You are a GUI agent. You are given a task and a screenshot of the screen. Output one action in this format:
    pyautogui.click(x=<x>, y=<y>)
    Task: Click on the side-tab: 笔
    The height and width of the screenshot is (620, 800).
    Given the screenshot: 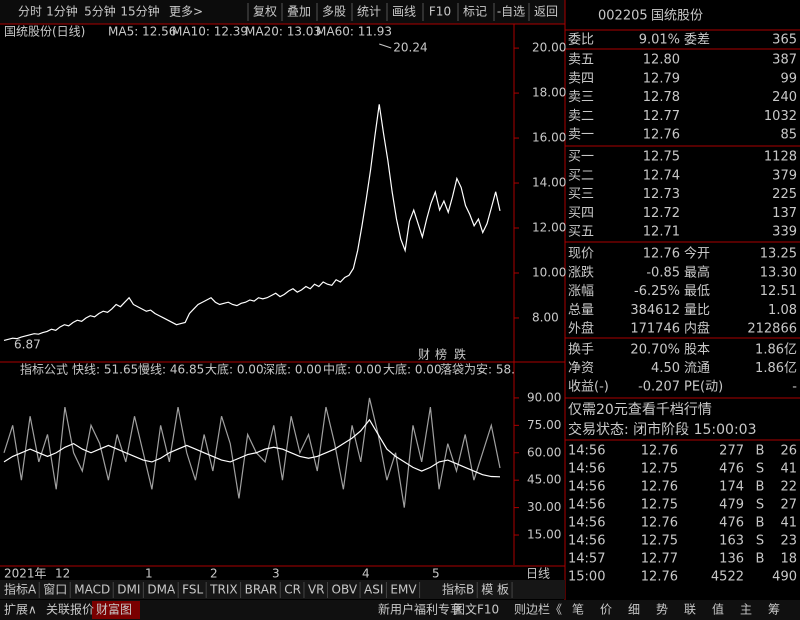 What is the action you would take?
    pyautogui.click(x=578, y=609)
    